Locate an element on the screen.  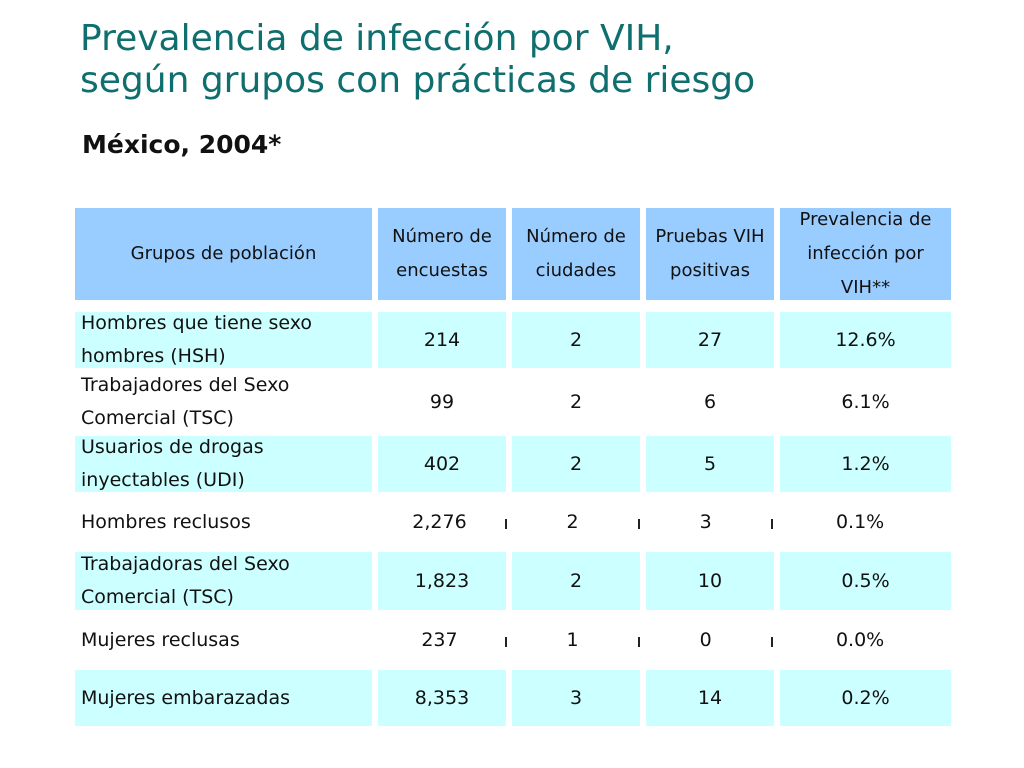
header-positive: Pruebas VIH positivas is located at coordinates (710, 254).